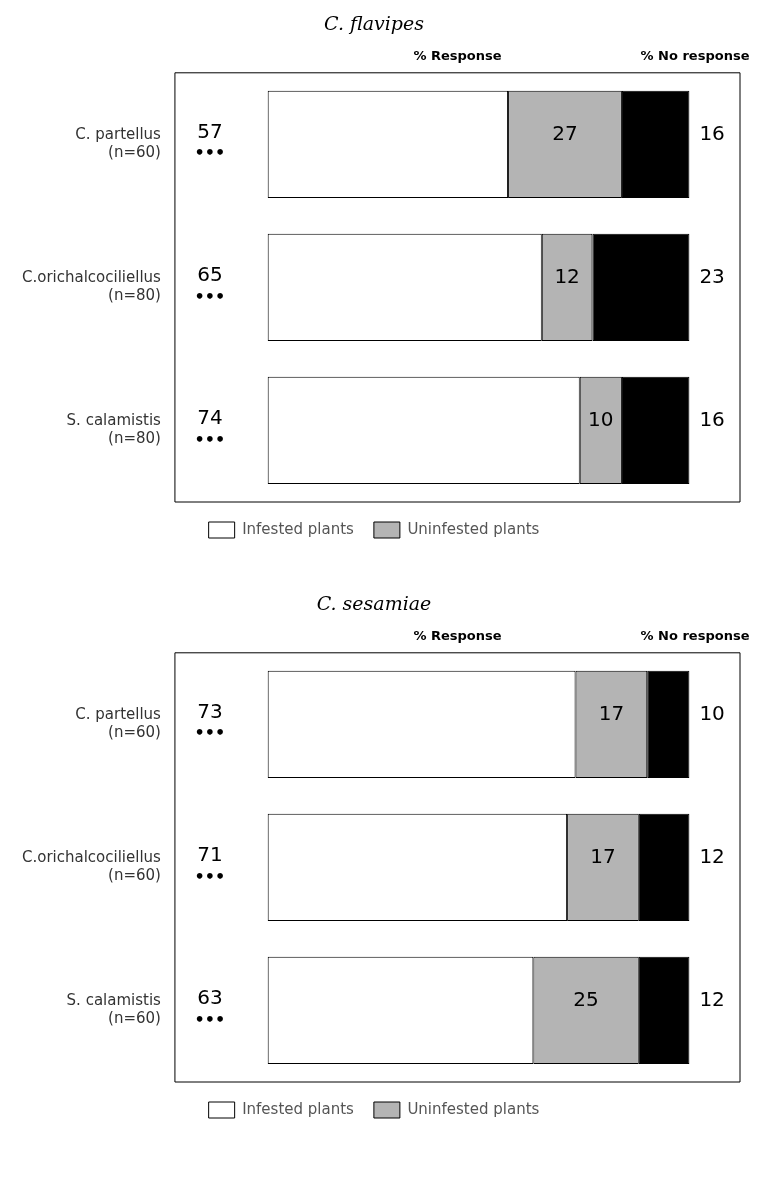 This screenshot has width=778, height=1190. Describe the element at coordinates (114, 429) in the screenshot. I see `y-tick-label: S. calamistis (n=80)` at that location.